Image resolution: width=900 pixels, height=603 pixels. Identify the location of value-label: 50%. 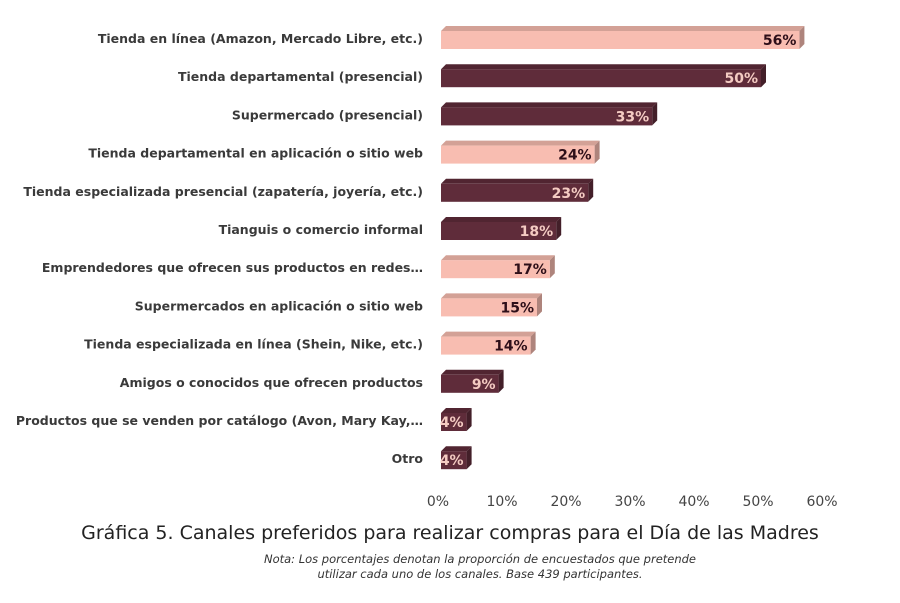
(741, 79).